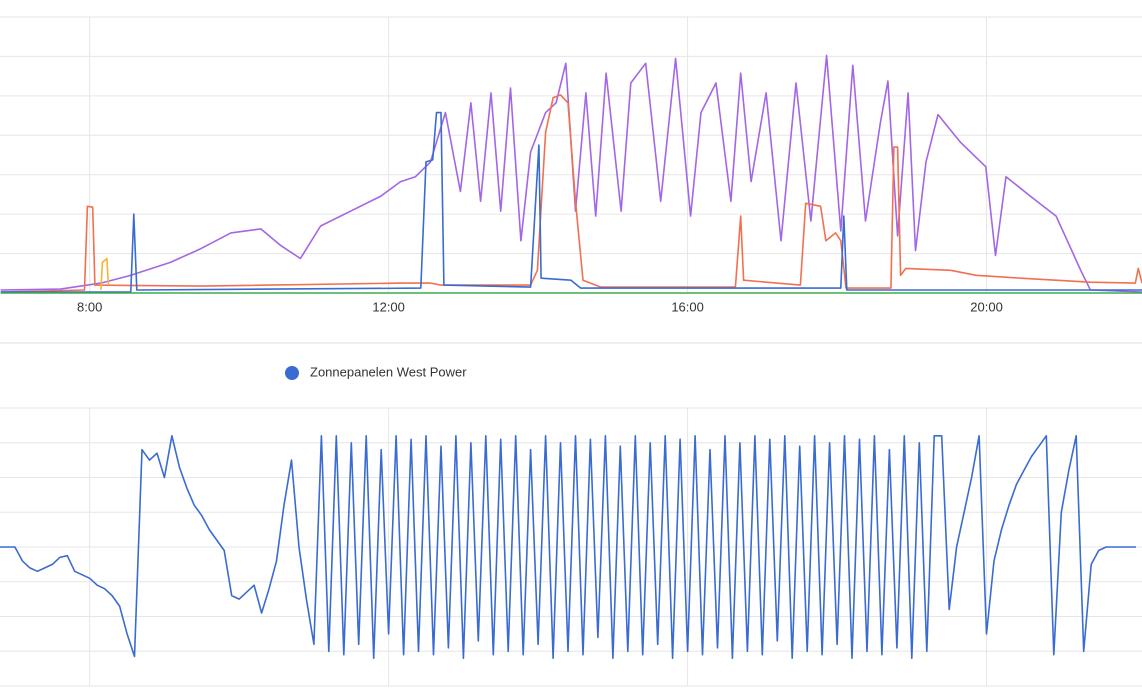  I want to click on series-line, so click(105, 274).